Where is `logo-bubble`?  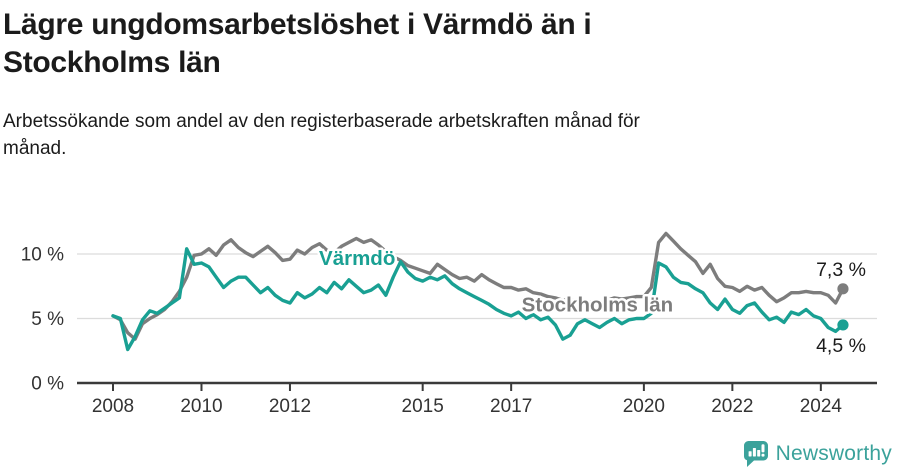 logo-bubble is located at coordinates (755, 454).